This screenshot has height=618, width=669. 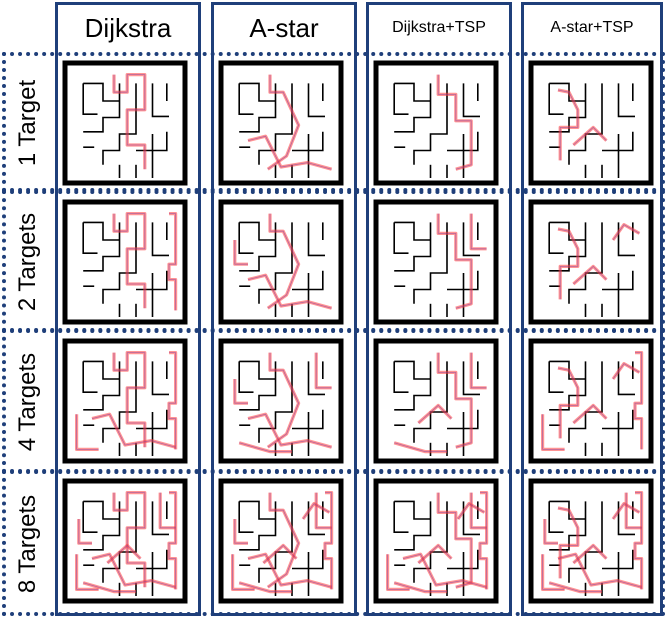 I want to click on column-header-a-star: A-star, so click(x=284, y=27).